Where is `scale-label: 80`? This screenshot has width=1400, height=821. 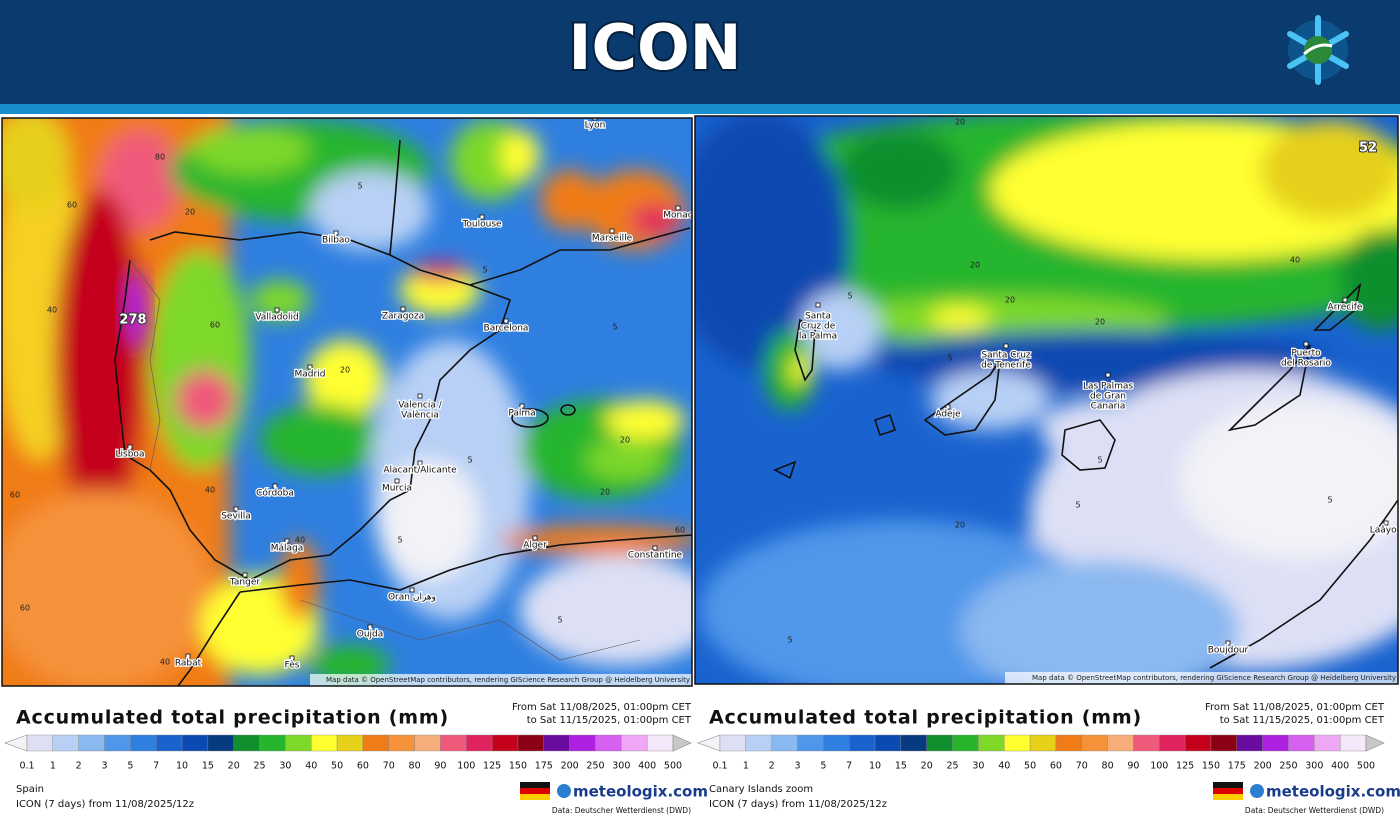 scale-label: 80 is located at coordinates (1108, 766).